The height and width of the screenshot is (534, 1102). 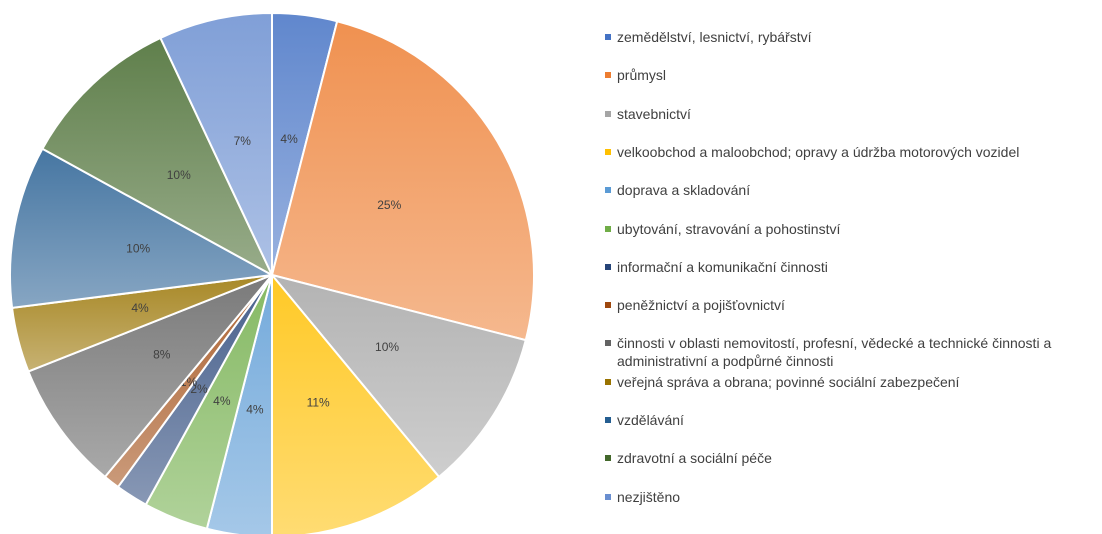 I want to click on data-label: 11%, so click(x=318, y=402).